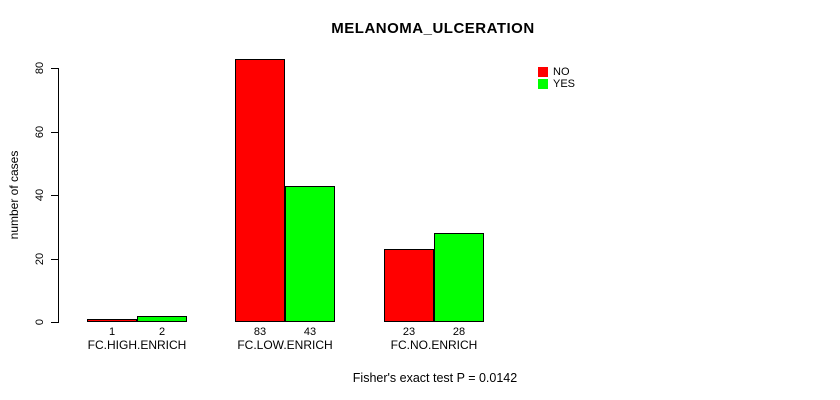 This screenshot has width=840, height=400. What do you see at coordinates (434, 345) in the screenshot?
I see `x-category-label: FC.NO.ENRICH` at bounding box center [434, 345].